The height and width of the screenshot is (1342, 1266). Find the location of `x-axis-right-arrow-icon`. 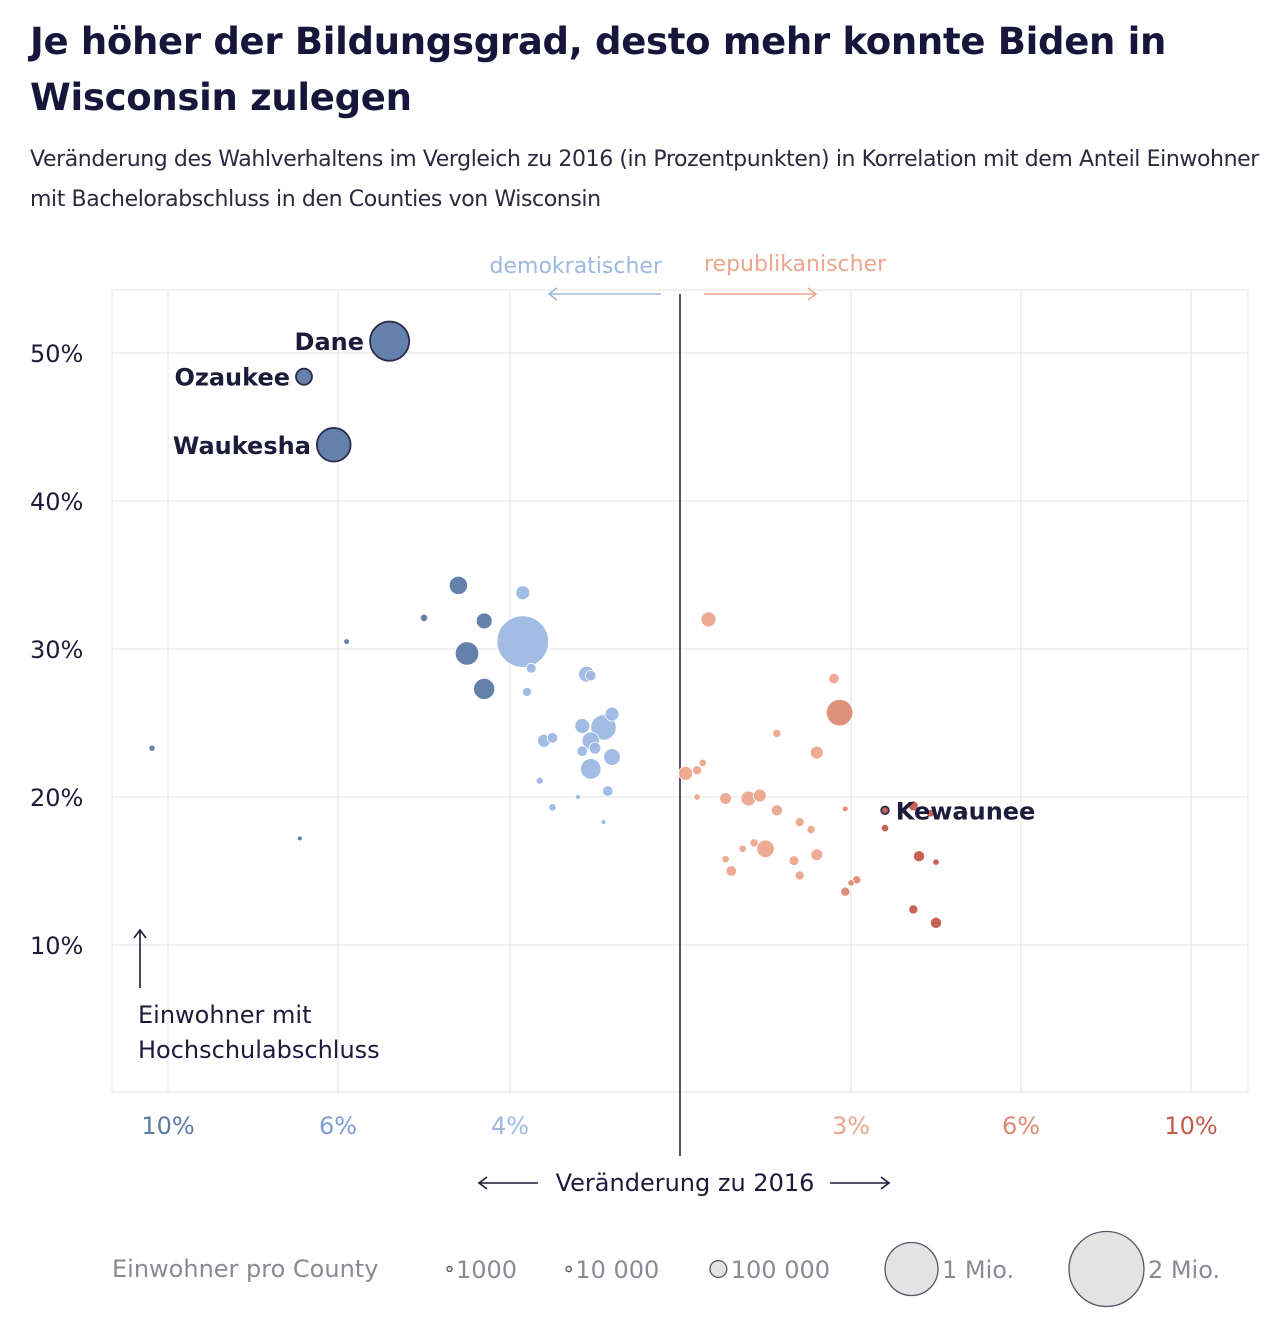

x-axis-right-arrow-icon is located at coordinates (860, 1183).